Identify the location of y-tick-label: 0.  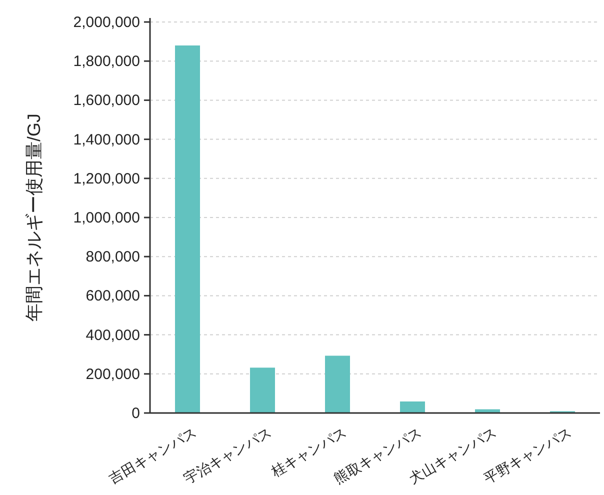
(136, 413).